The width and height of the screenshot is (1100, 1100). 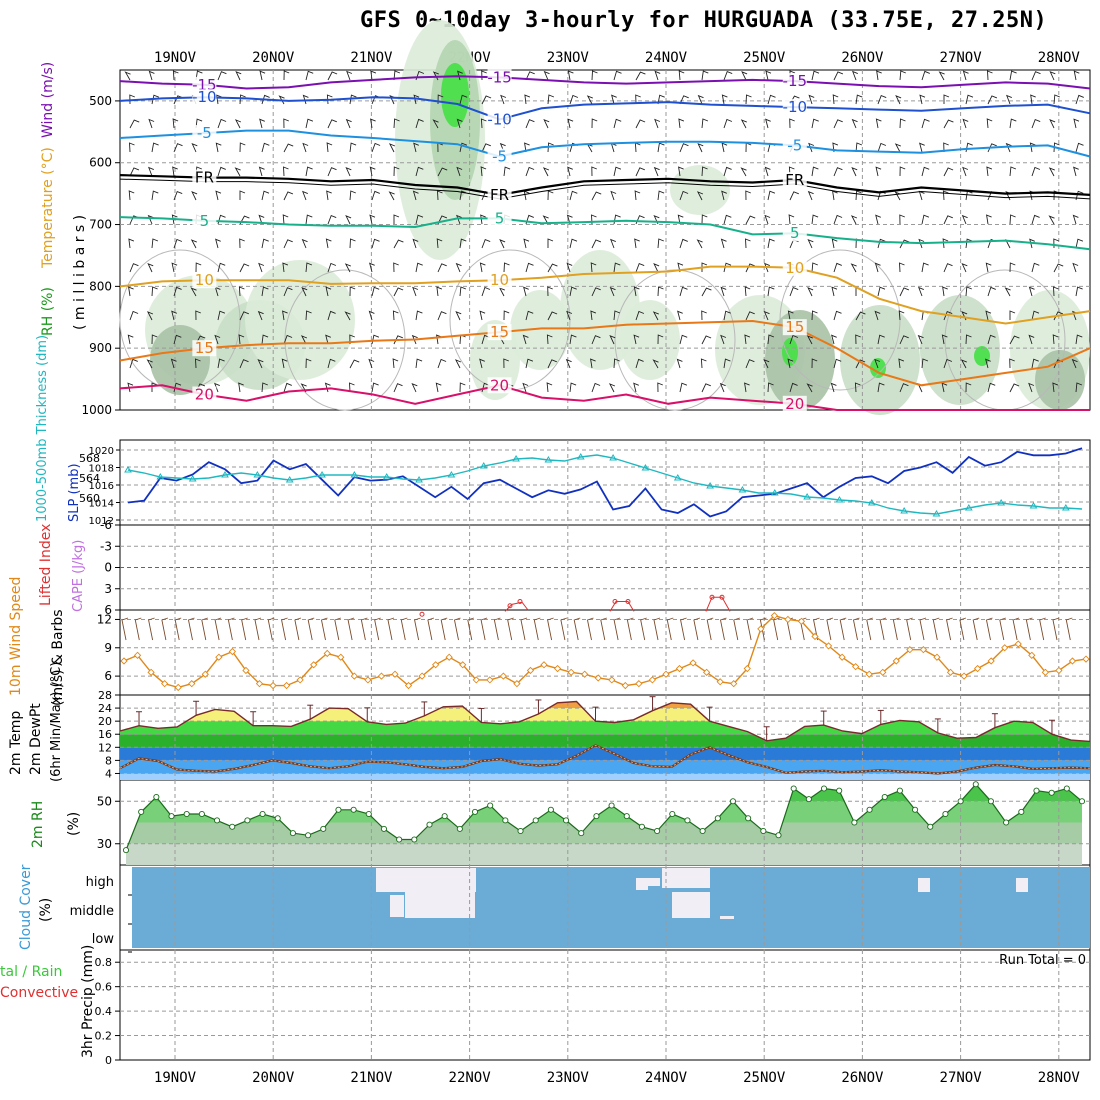 I want to click on wind10m-ylabel: 10m Wind Speed, so click(x=16, y=636).